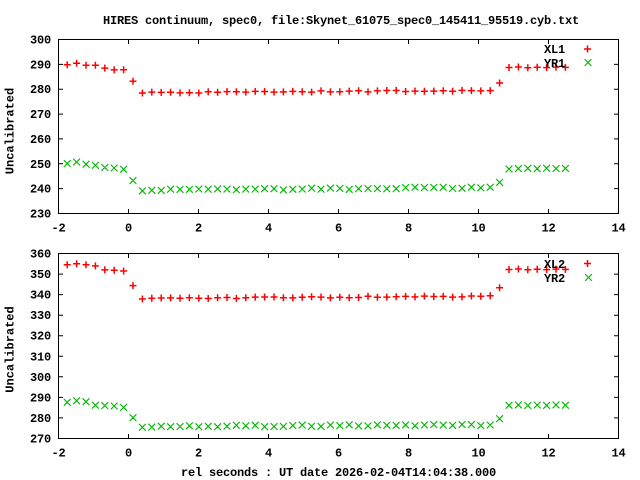 The width and height of the screenshot is (640, 480). What do you see at coordinates (40, 140) in the screenshot?
I see `svg-text: 260` at bounding box center [40, 140].